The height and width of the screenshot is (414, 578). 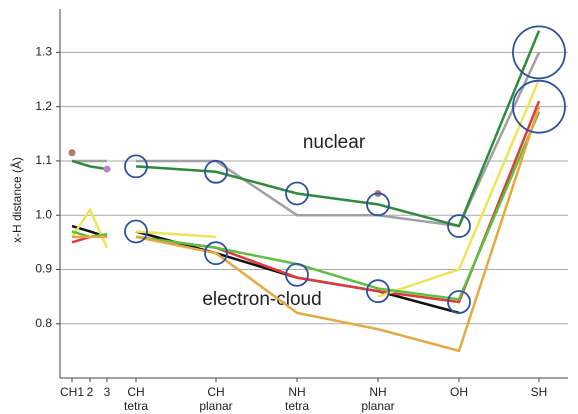 What do you see at coordinates (261, 299) in the screenshot?
I see `annotation: electron-cloud` at bounding box center [261, 299].